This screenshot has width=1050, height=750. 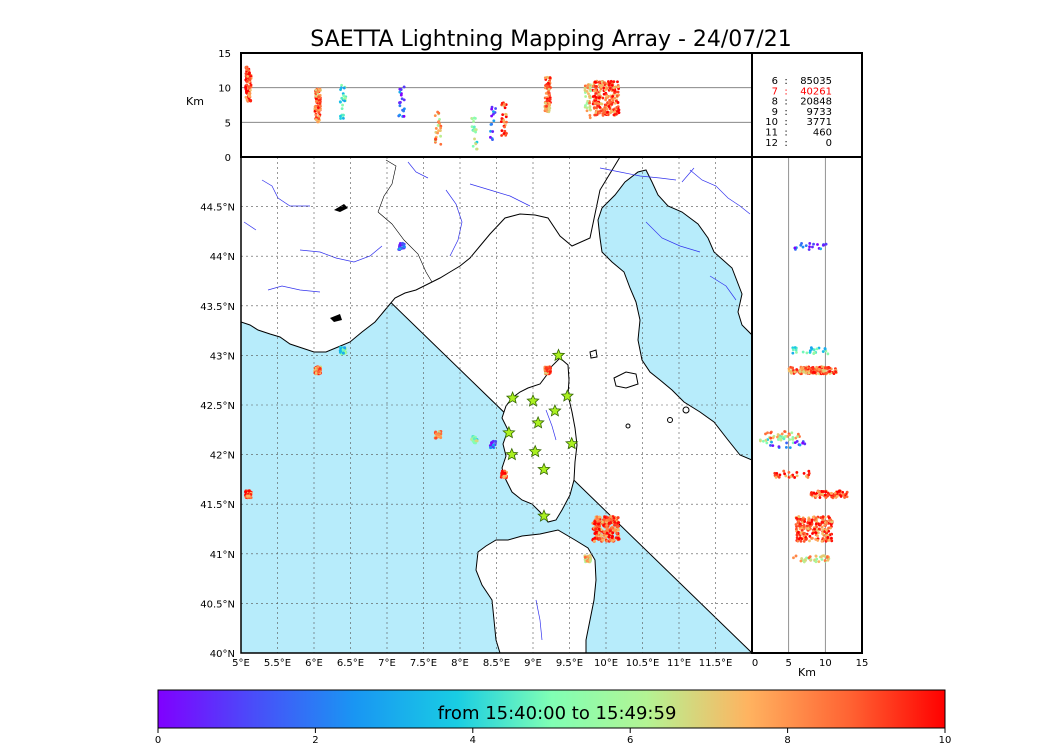 I want to click on country-border, so click(x=405, y=221).